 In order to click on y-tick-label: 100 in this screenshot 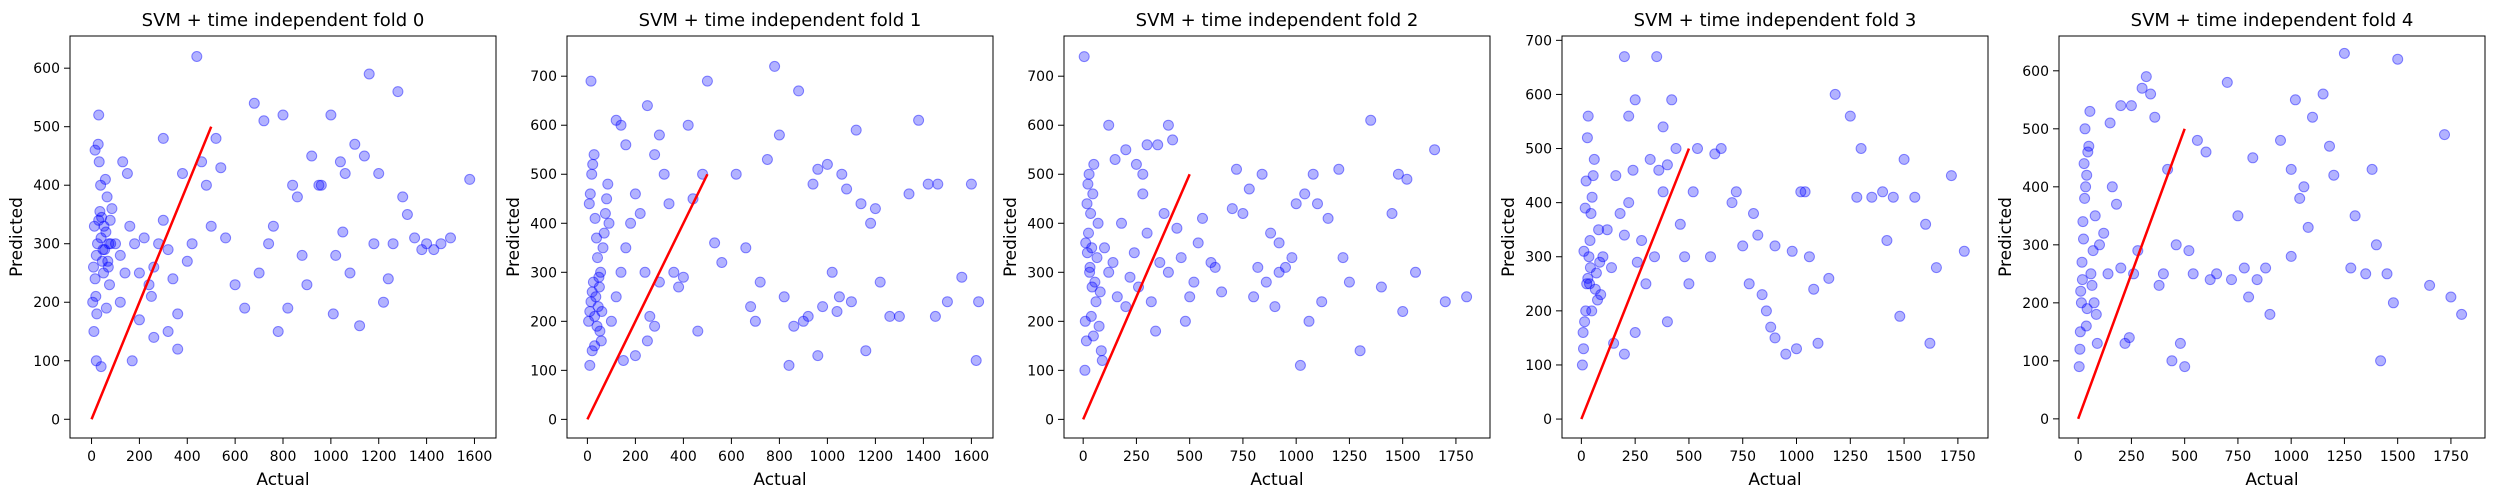, I will do `click(1538, 366)`.